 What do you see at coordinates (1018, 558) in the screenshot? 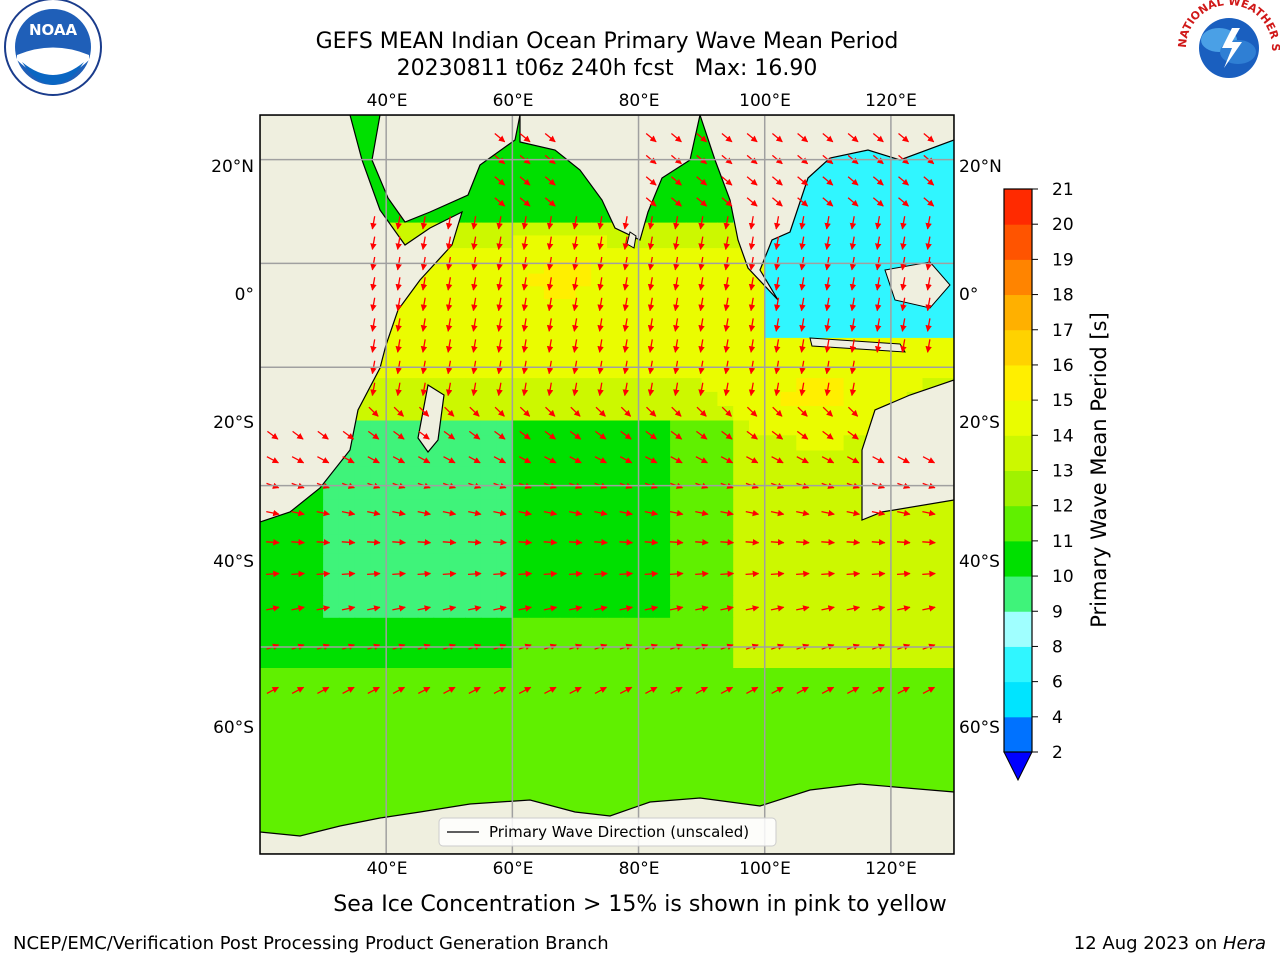
I see `colorbar-block` at bounding box center [1018, 558].